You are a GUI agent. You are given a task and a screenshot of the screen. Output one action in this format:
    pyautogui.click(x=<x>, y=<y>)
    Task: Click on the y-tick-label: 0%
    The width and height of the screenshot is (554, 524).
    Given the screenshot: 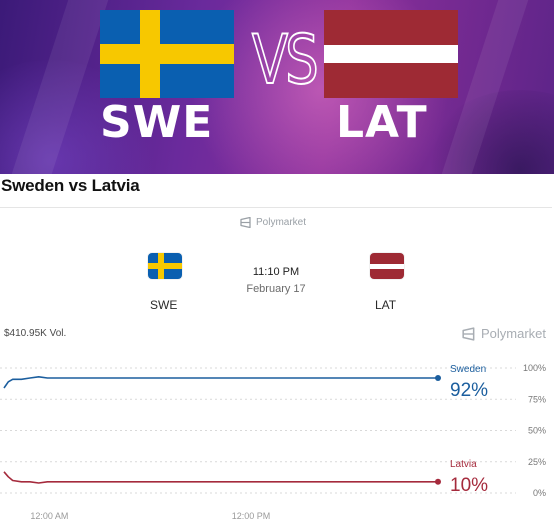 What is the action you would take?
    pyautogui.click(x=539, y=493)
    